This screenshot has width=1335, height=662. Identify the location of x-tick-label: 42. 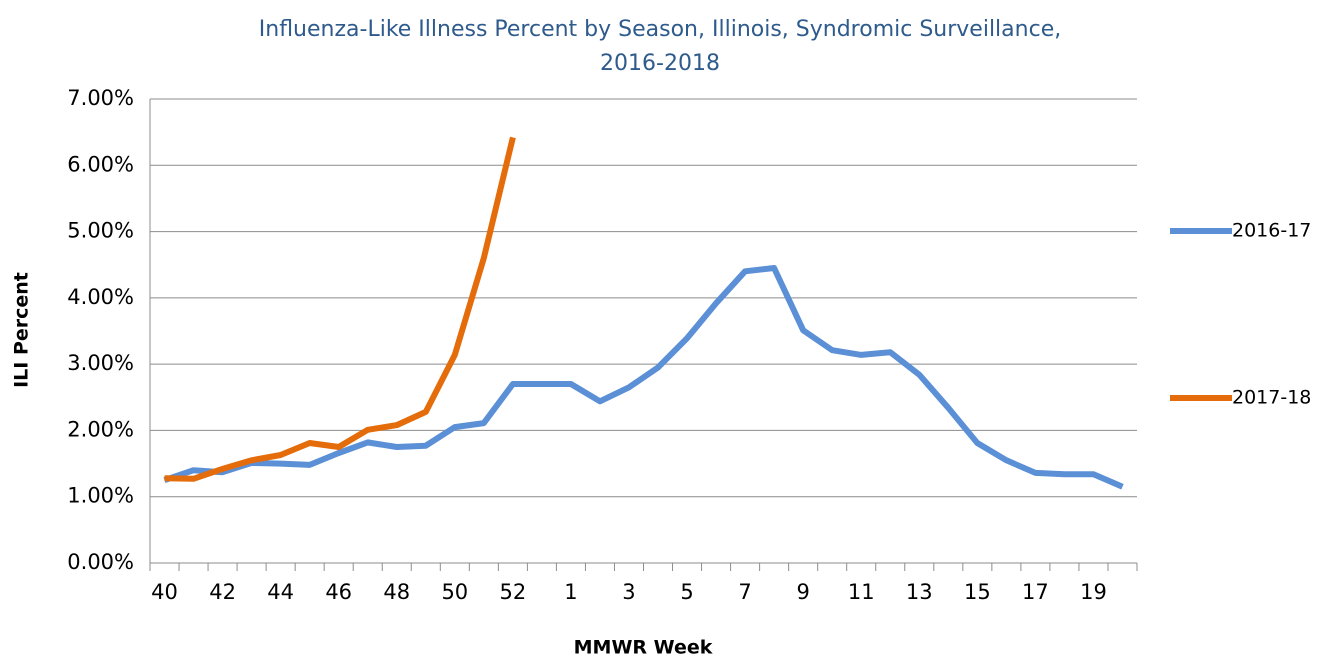
(222, 592).